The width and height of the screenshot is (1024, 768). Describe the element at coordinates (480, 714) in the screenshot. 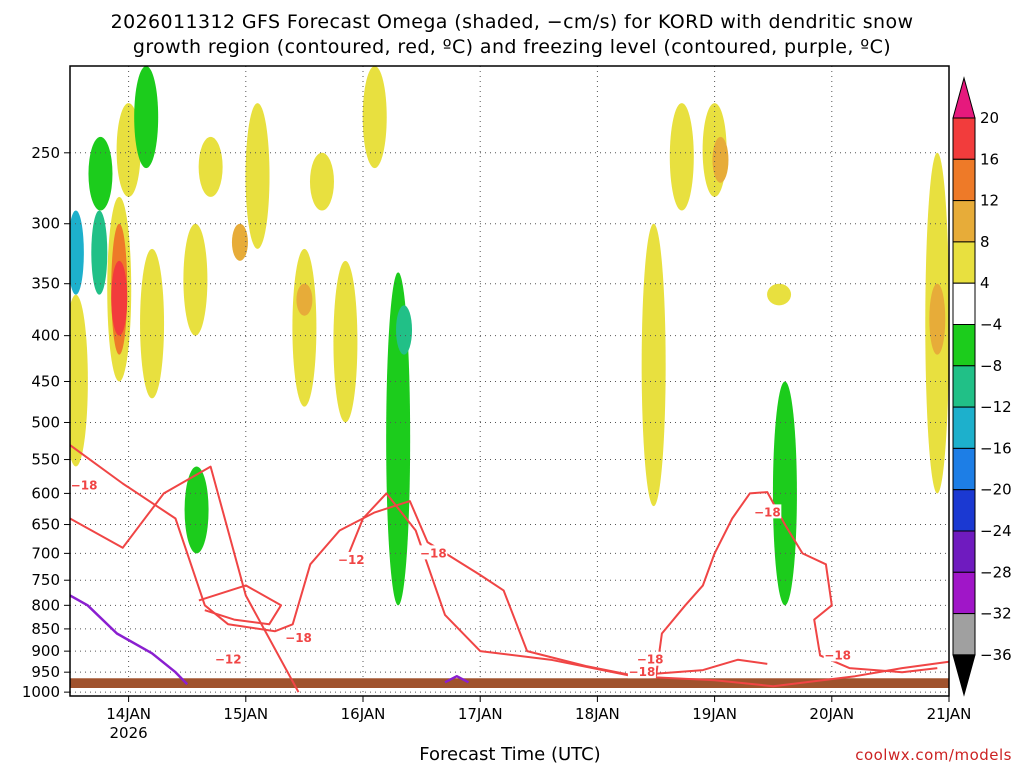

I see `x-tick-label-17JAN: 17JAN` at that location.